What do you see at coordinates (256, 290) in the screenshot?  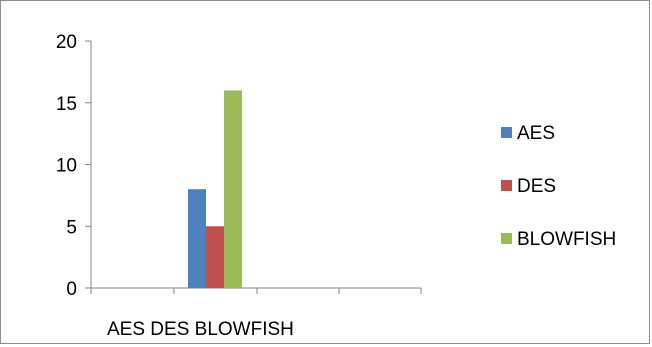 I see `x-axis` at bounding box center [256, 290].